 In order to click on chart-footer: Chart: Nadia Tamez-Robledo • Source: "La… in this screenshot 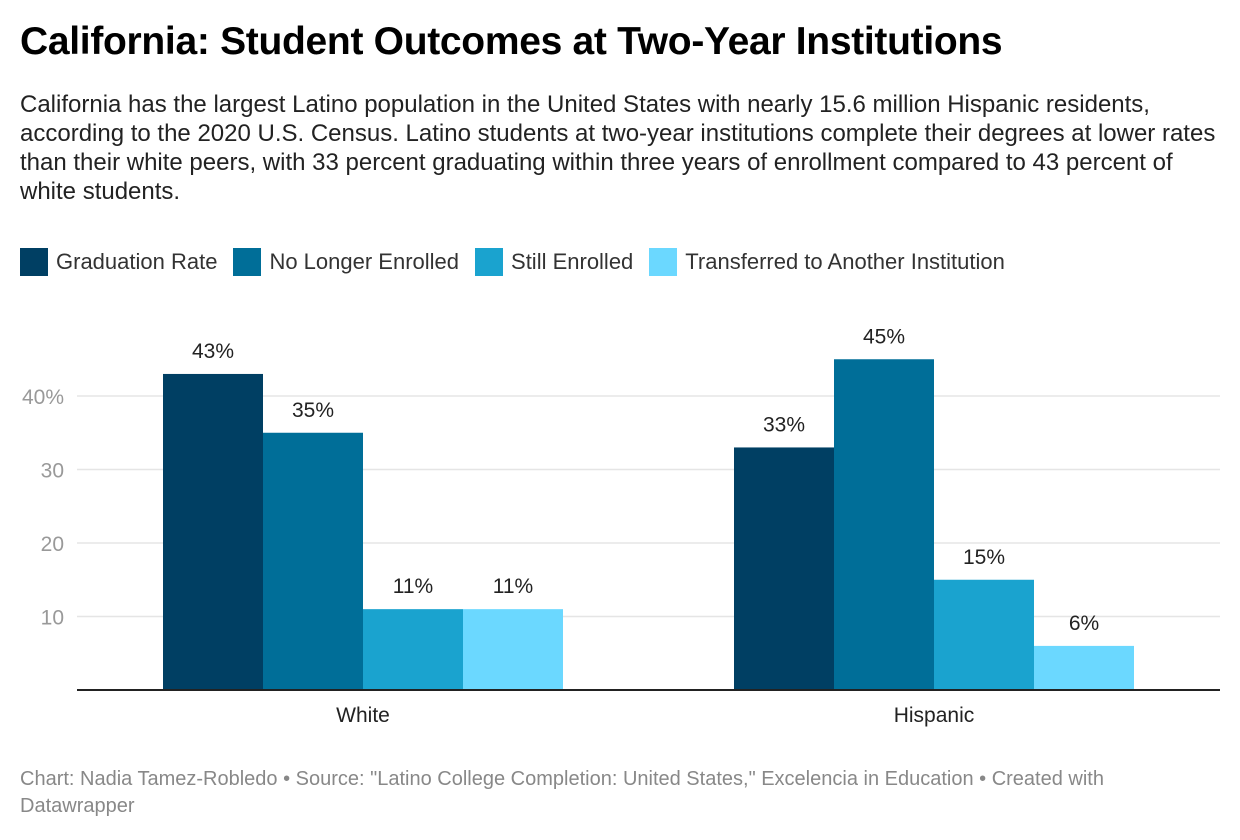, I will do `click(562, 792)`.